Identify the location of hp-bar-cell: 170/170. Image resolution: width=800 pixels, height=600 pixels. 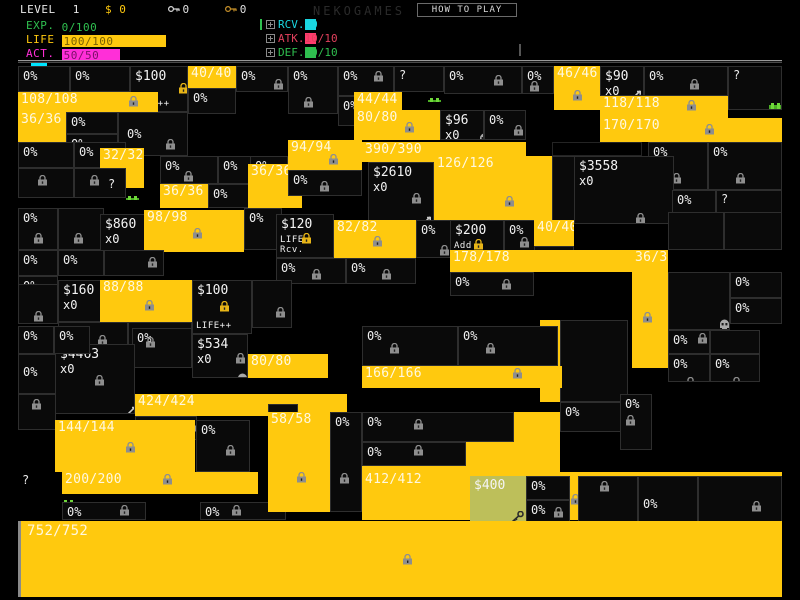
(691, 130).